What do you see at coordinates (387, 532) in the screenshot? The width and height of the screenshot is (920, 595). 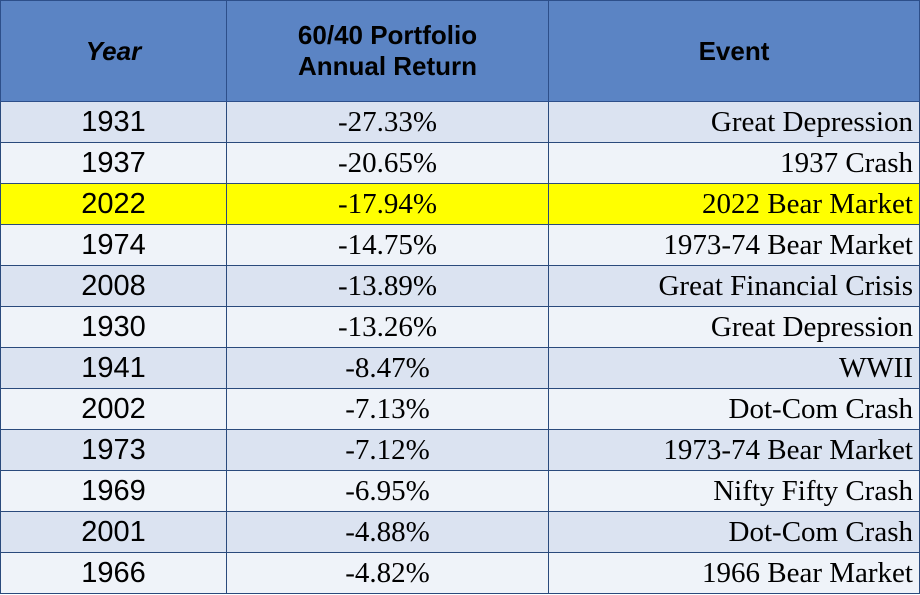 I see `return-cell: -4.88%` at bounding box center [387, 532].